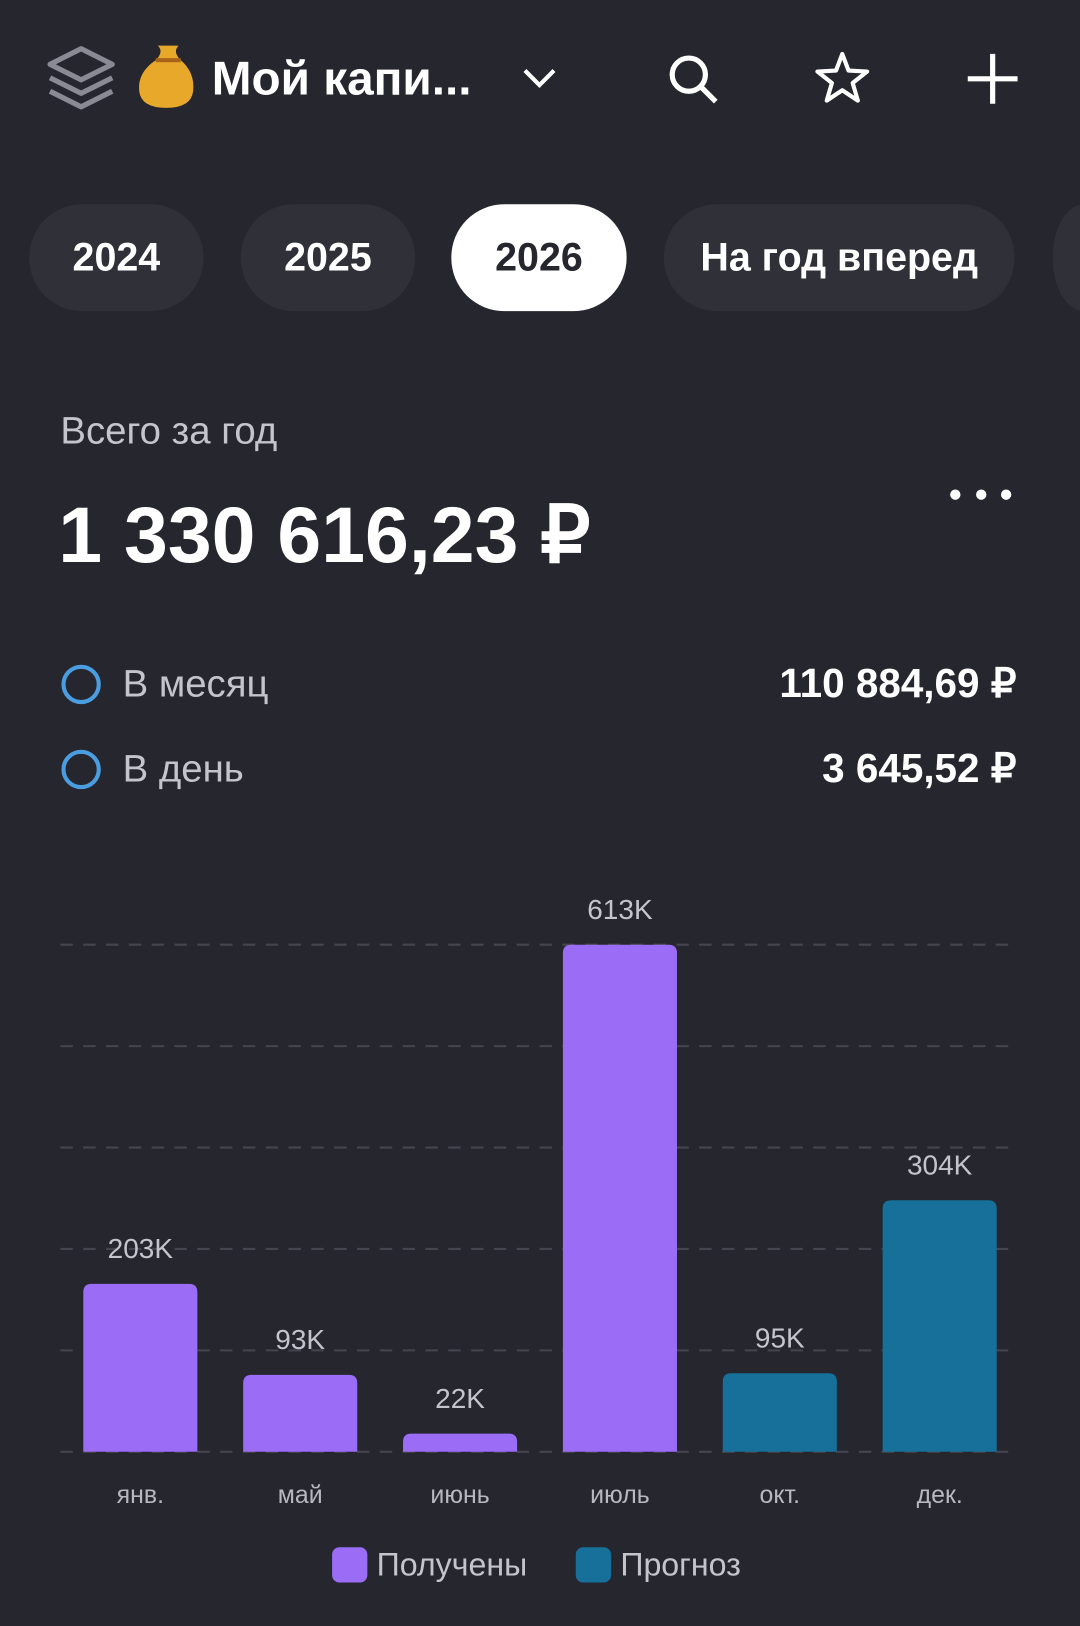 The height and width of the screenshot is (1626, 1080). I want to click on tab-label: 2025, so click(328, 258).